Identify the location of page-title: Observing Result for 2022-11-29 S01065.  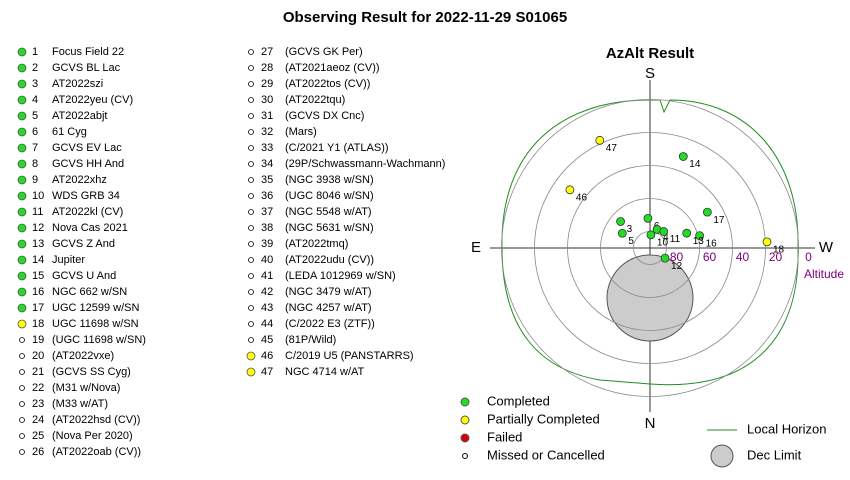
(425, 17).